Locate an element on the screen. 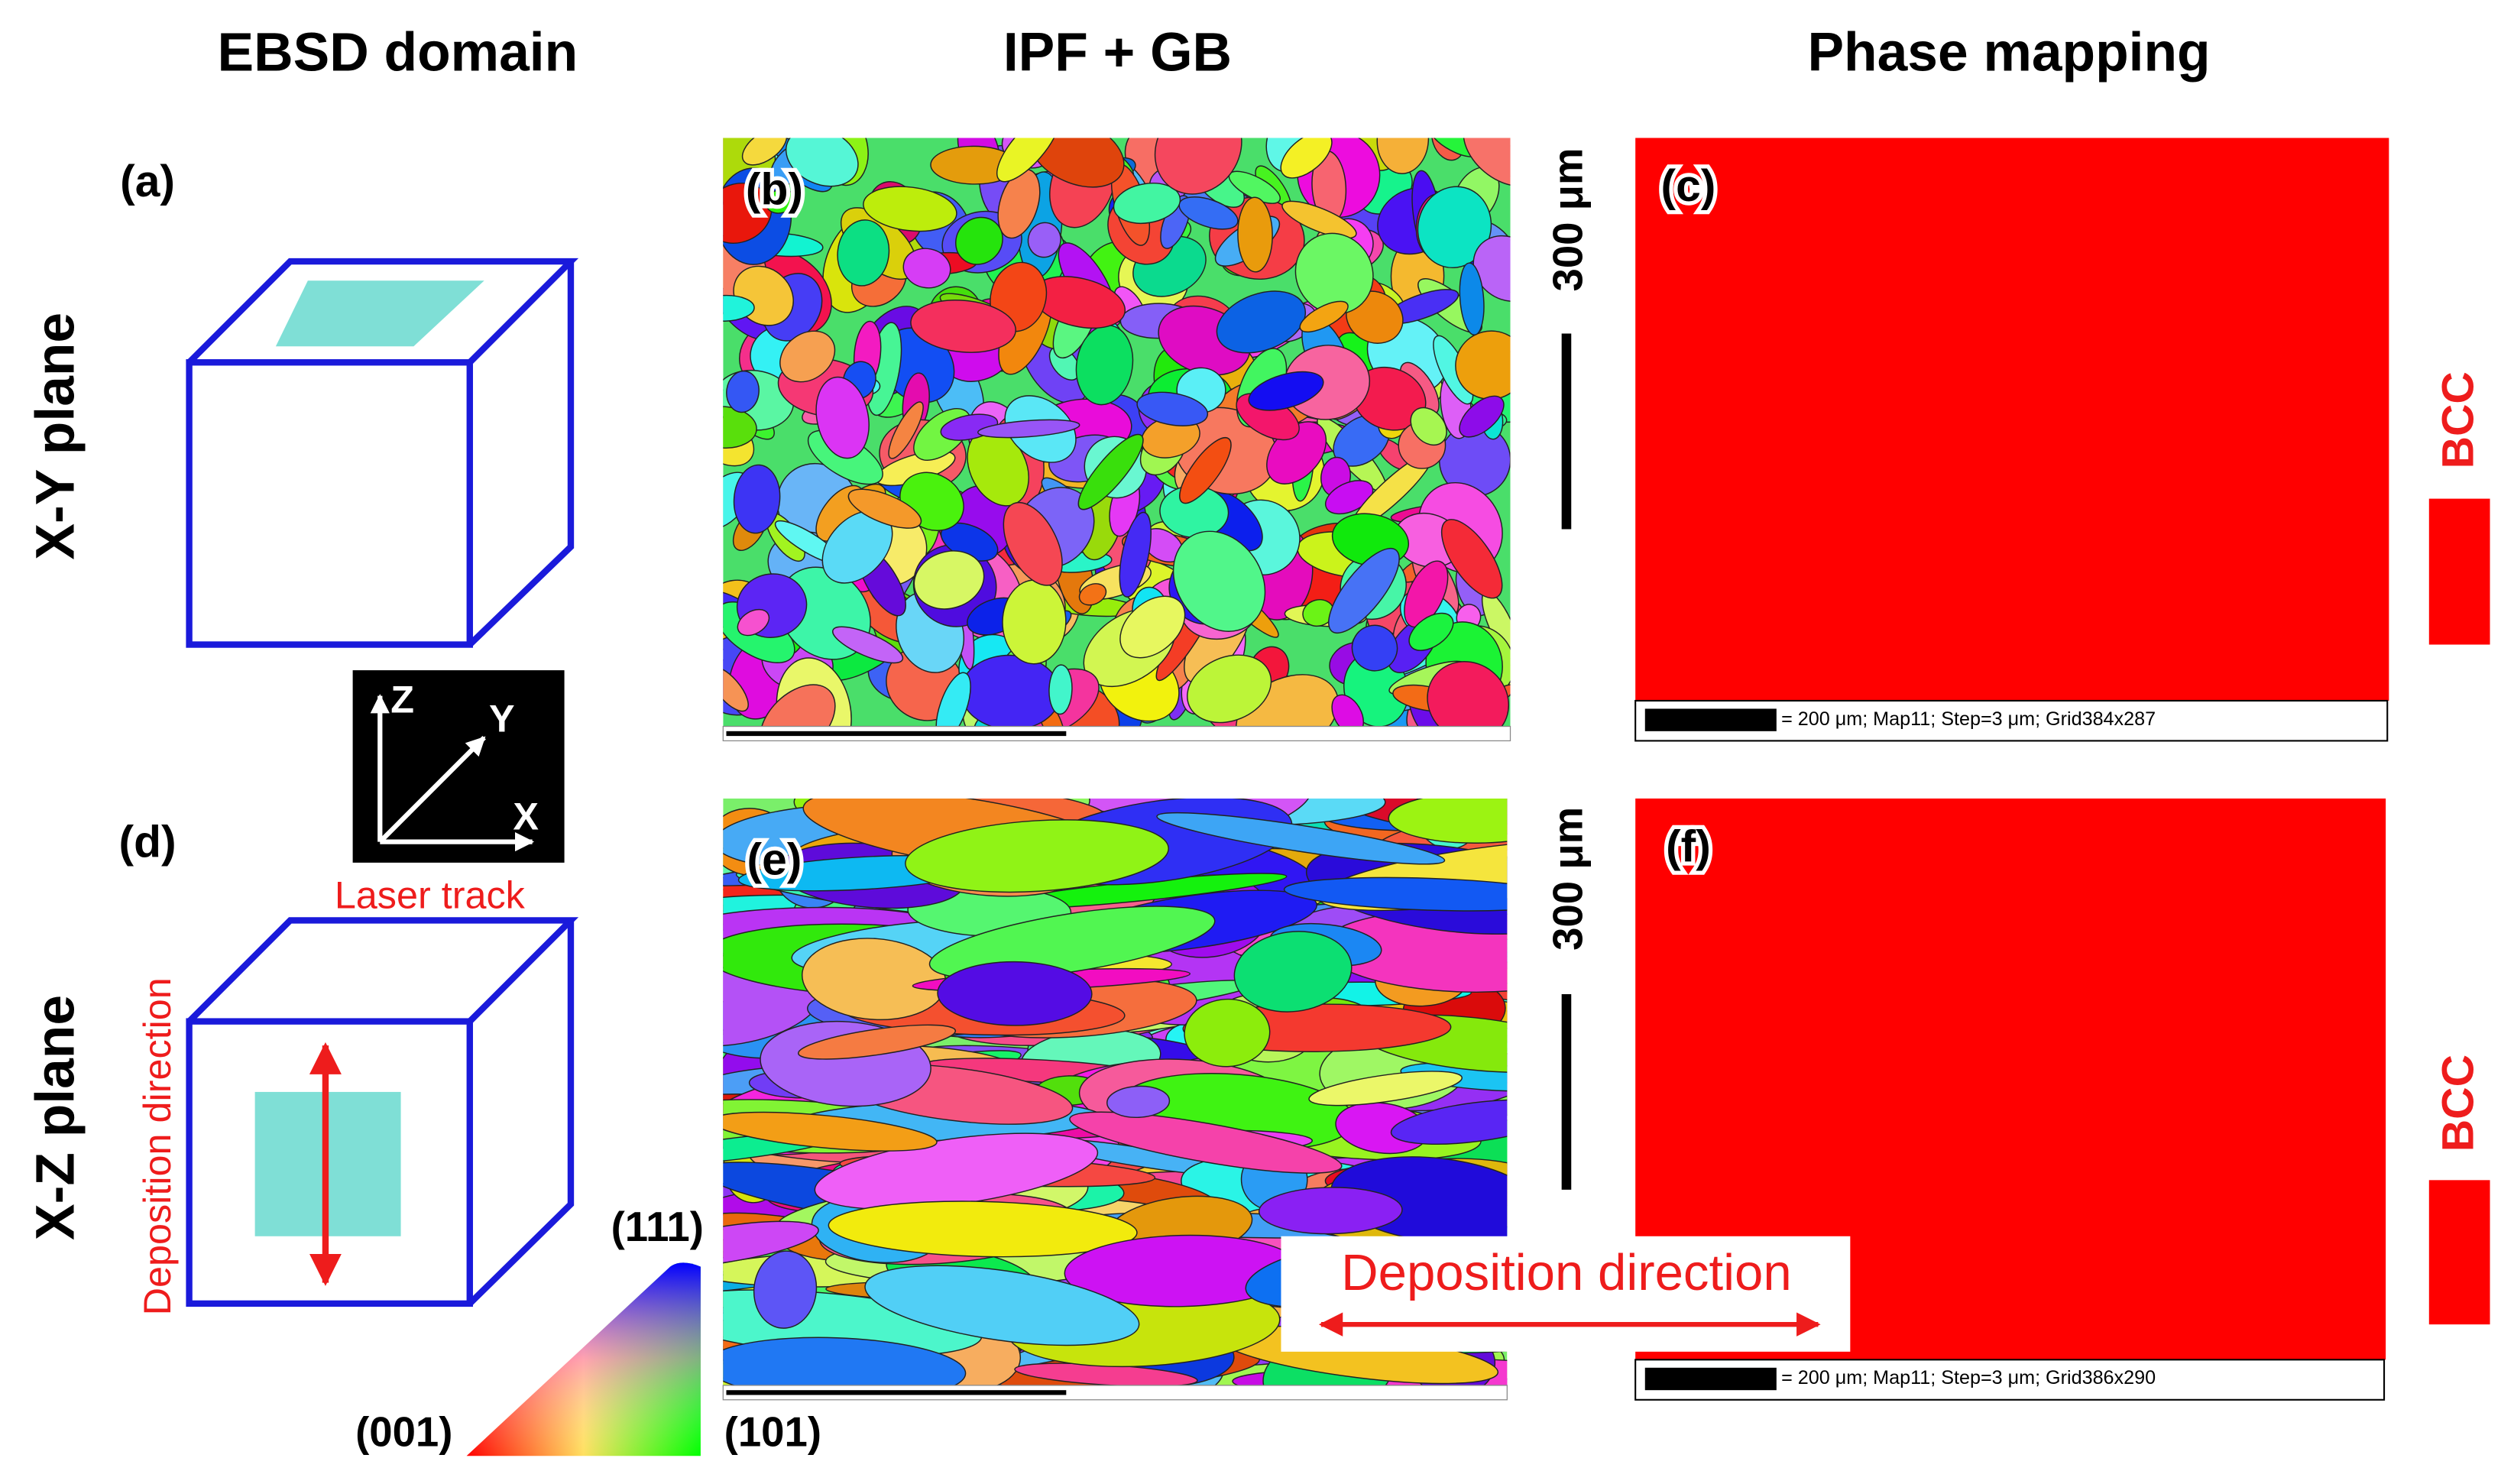 The image size is (2514, 1484). panel-label: (b) is located at coordinates (774, 189).